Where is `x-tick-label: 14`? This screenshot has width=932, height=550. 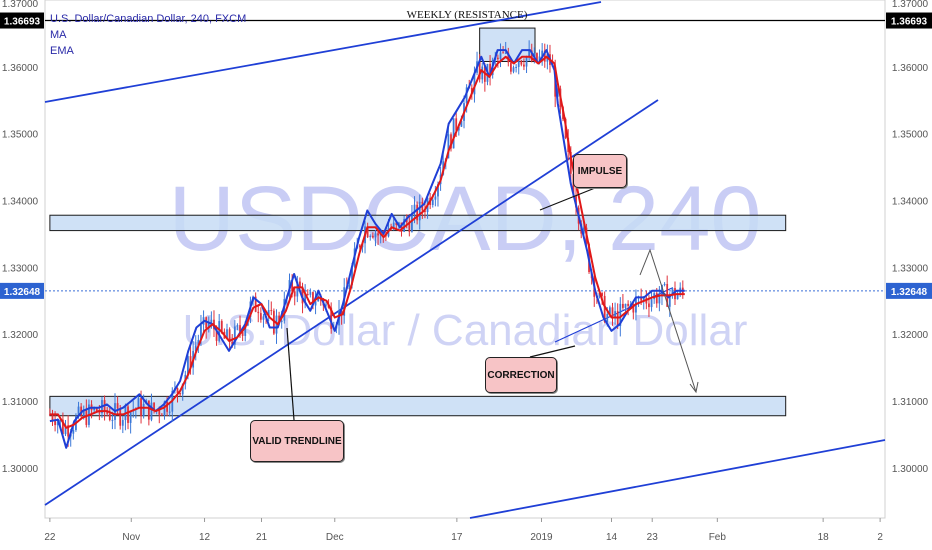
x-tick-label: 14 is located at coordinates (612, 537).